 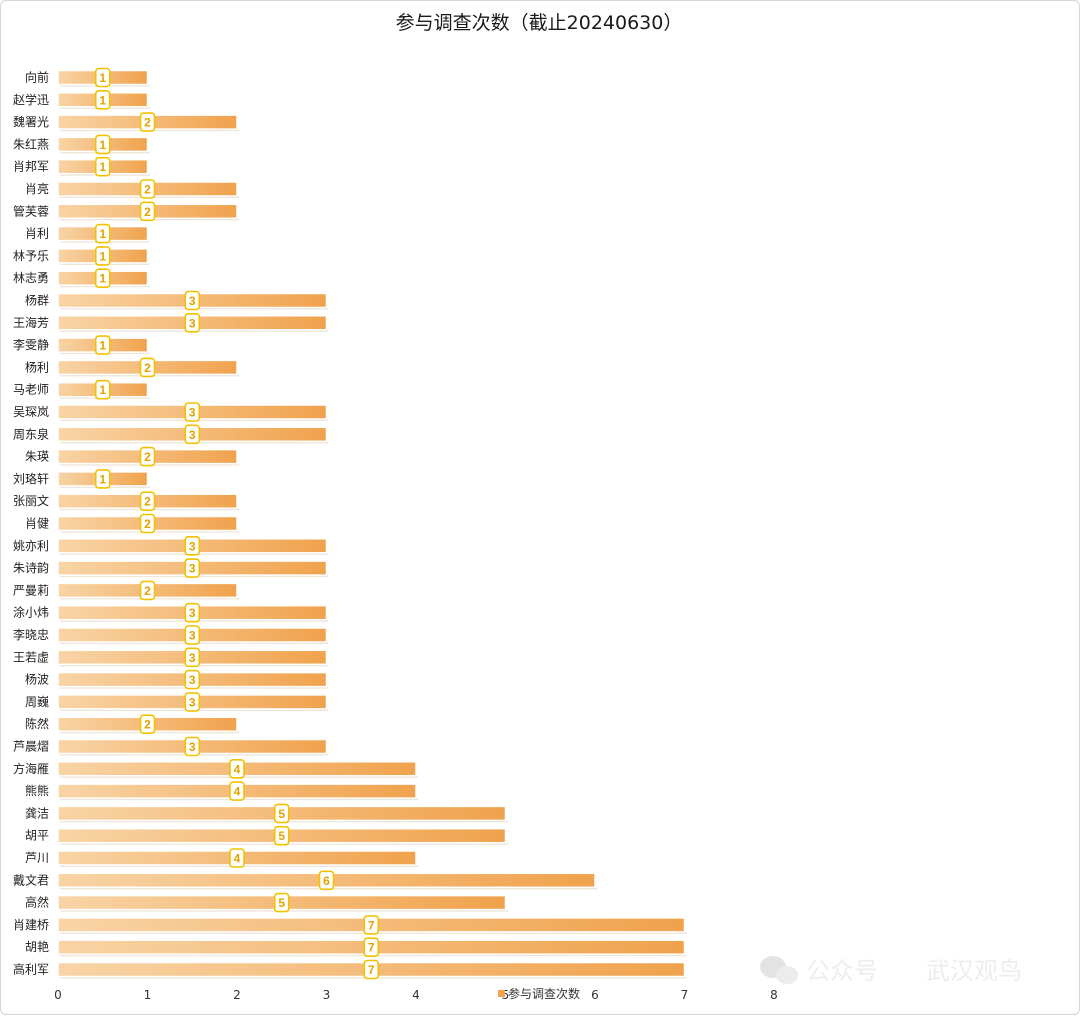 What do you see at coordinates (31, 746) in the screenshot?
I see `category-label: 芦晨熠` at bounding box center [31, 746].